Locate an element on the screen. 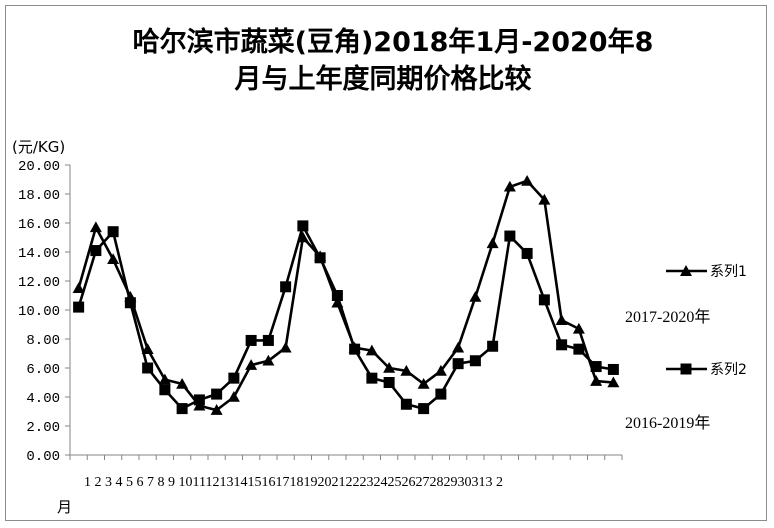 This screenshot has height=528, width=774. y-tick-label: 6.00 is located at coordinates (43, 370).